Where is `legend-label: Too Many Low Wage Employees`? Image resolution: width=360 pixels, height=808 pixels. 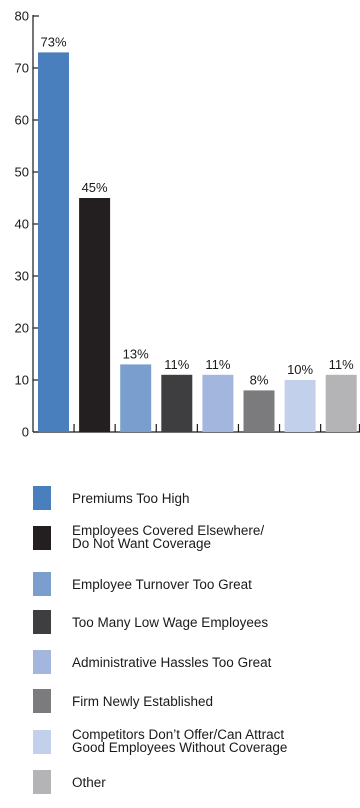
legend-label: Too Many Low Wage Employees is located at coordinates (170, 622).